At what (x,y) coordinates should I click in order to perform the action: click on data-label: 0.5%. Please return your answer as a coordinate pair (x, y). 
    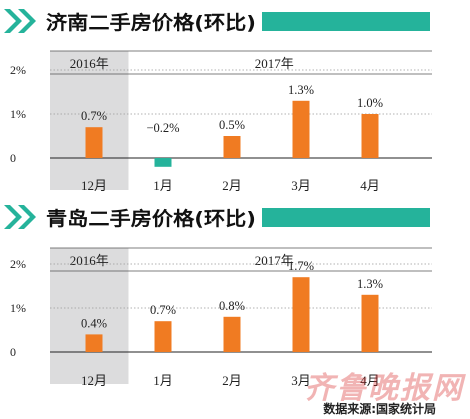
    Looking at the image, I should click on (232, 125).